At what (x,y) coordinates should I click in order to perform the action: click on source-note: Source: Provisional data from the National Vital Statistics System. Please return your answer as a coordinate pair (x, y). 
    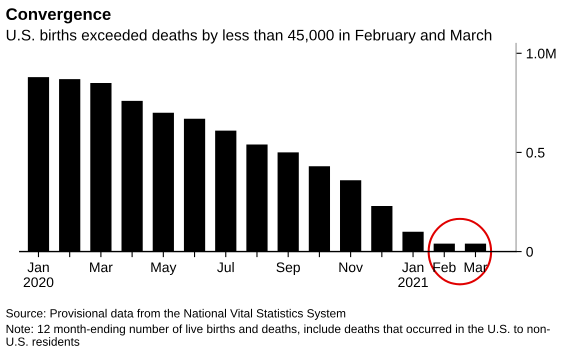
    Looking at the image, I should click on (176, 314).